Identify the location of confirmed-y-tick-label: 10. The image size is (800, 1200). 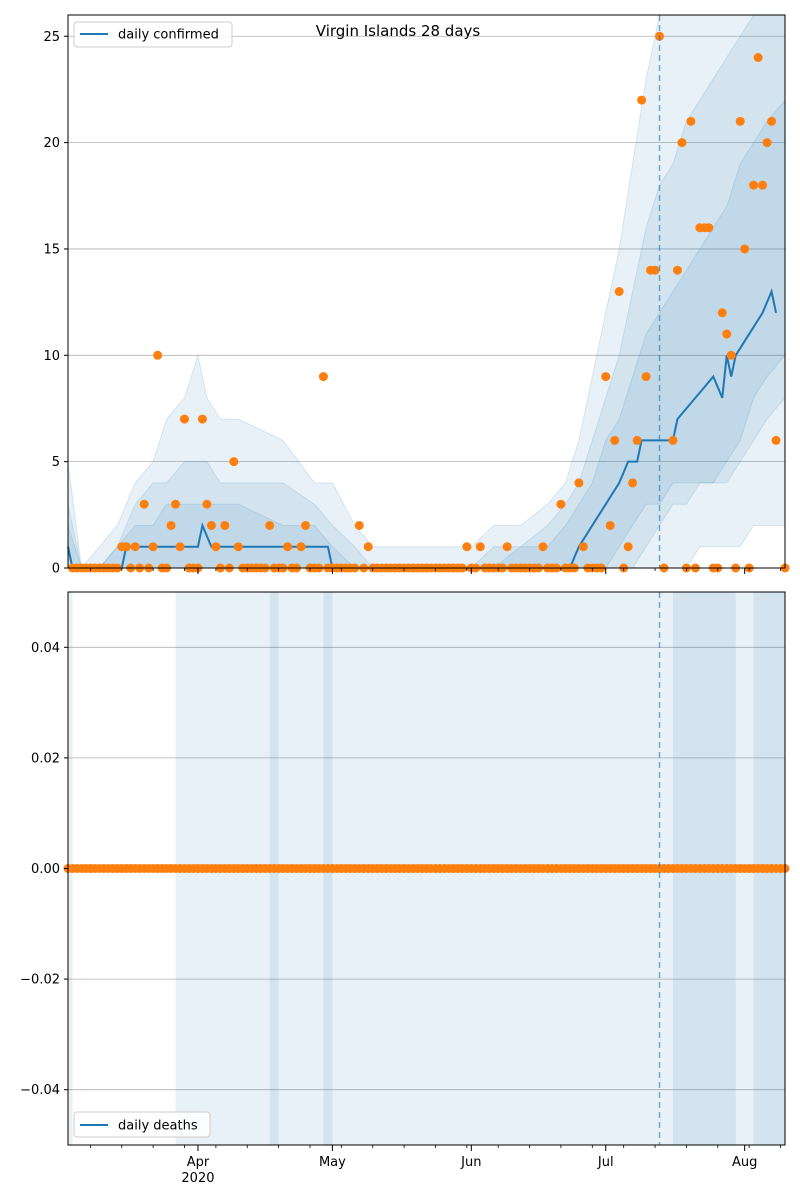
(51, 356).